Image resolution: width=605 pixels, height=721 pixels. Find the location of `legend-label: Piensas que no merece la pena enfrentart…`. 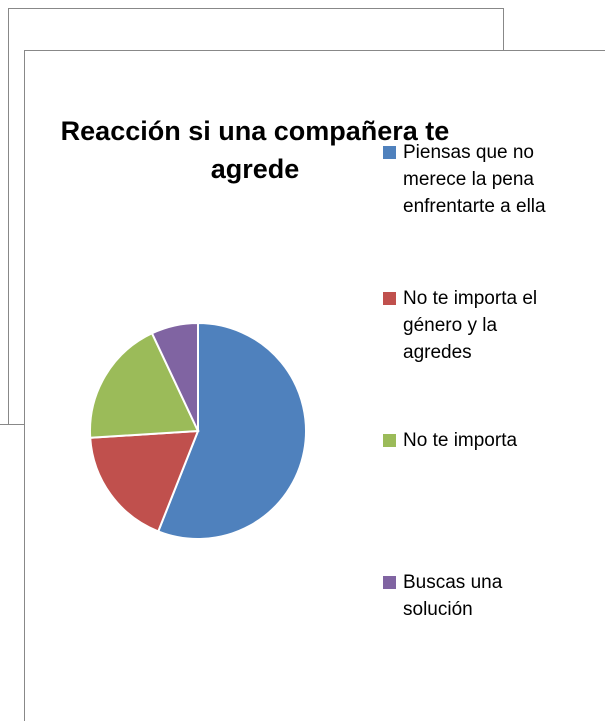

legend-label: Piensas que no merece la pena enfrentart… is located at coordinates (474, 179).